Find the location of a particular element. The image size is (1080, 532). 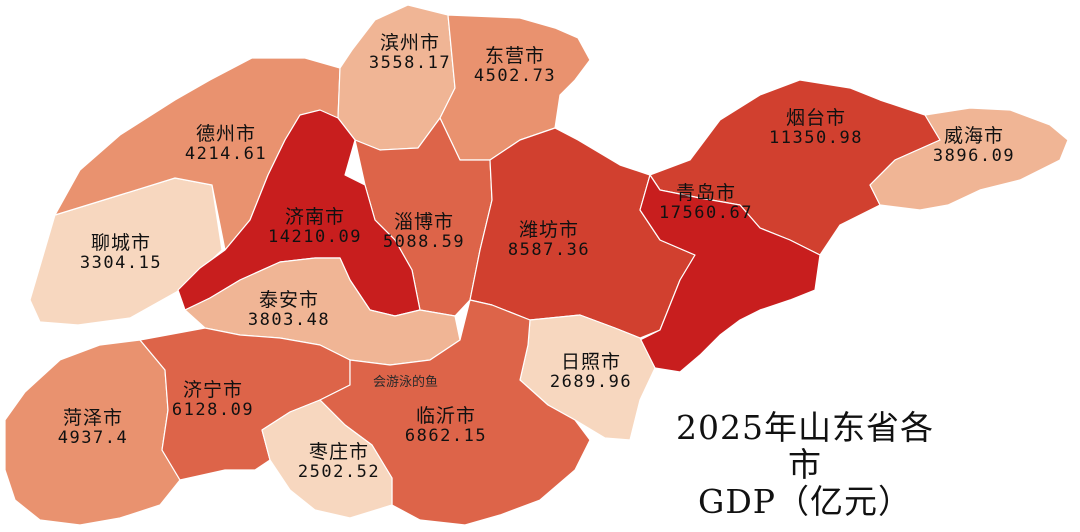

city-name: 青岛市 is located at coordinates (706, 193).